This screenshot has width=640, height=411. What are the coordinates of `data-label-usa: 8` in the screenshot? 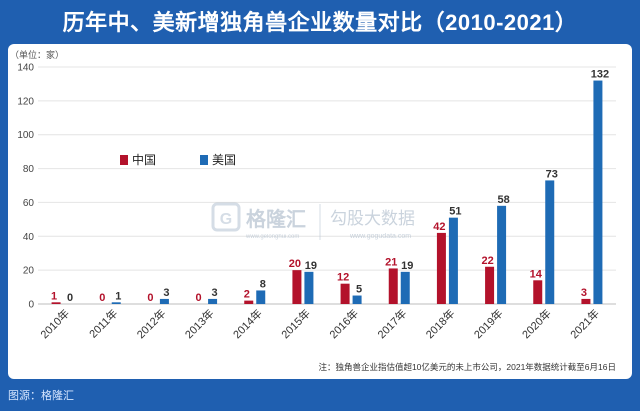 It's located at (263, 284).